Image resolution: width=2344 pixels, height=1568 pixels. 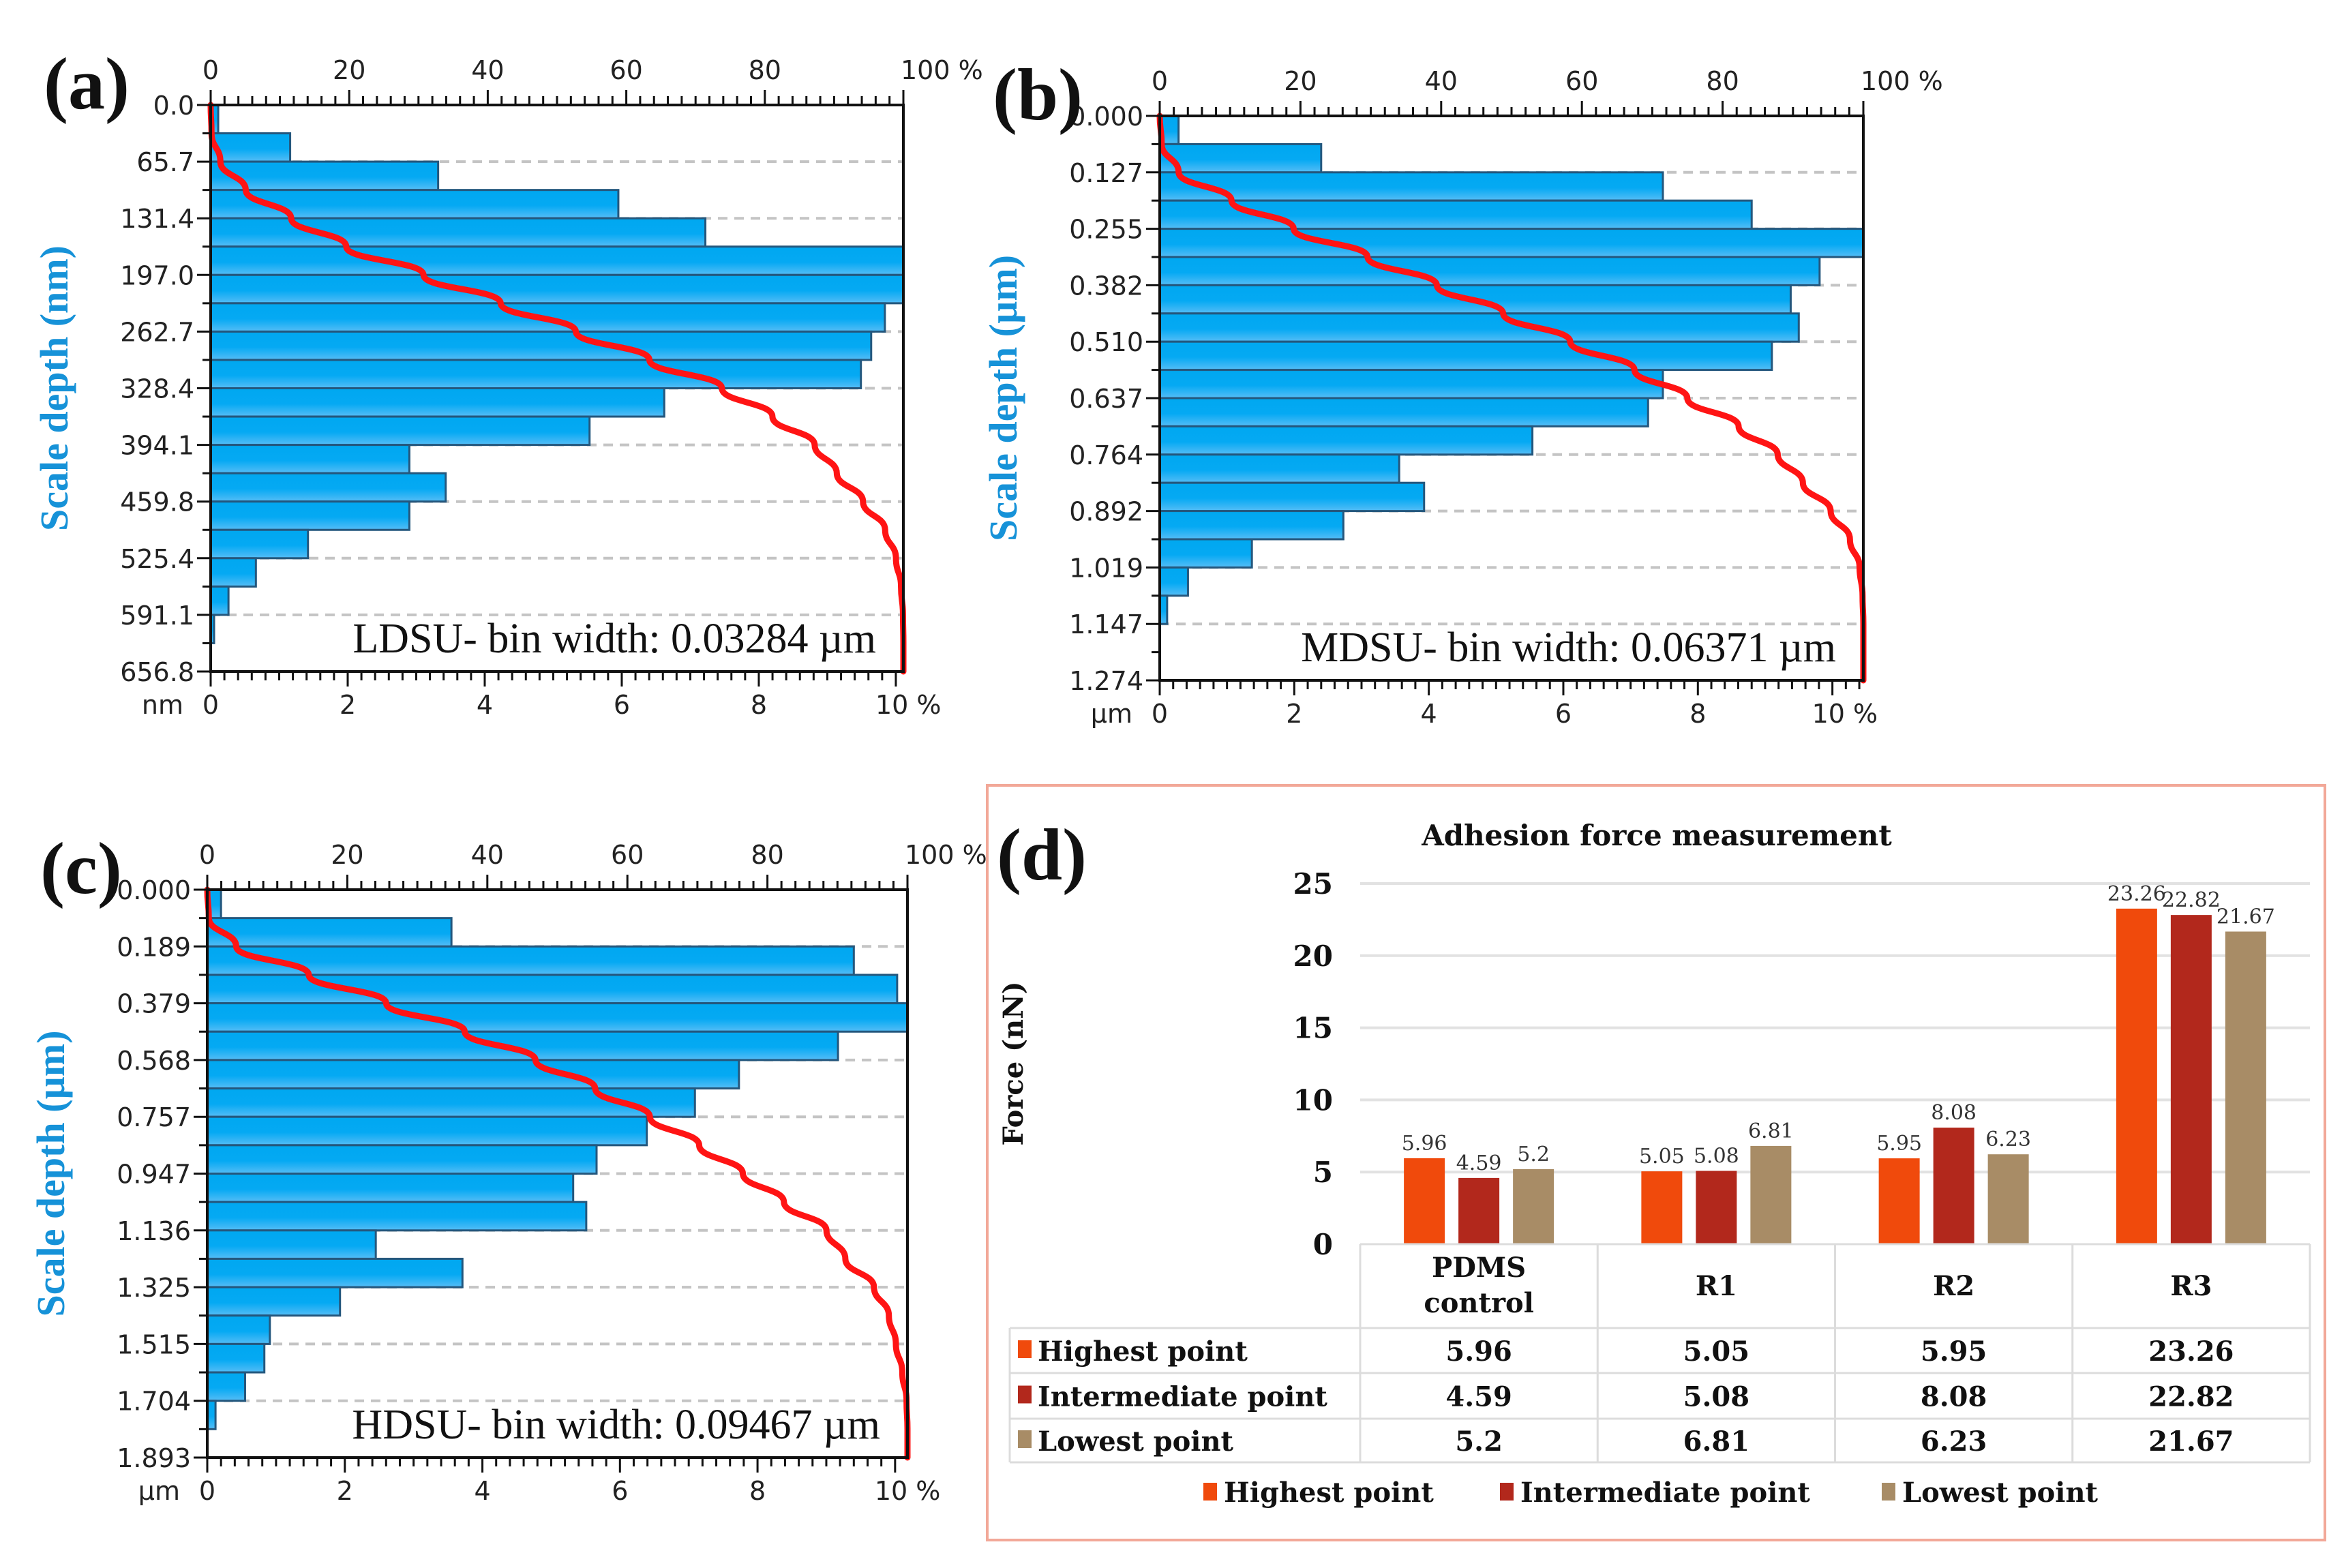 What do you see at coordinates (154, 890) in the screenshot?
I see `y-axis-label: 0.000` at bounding box center [154, 890].